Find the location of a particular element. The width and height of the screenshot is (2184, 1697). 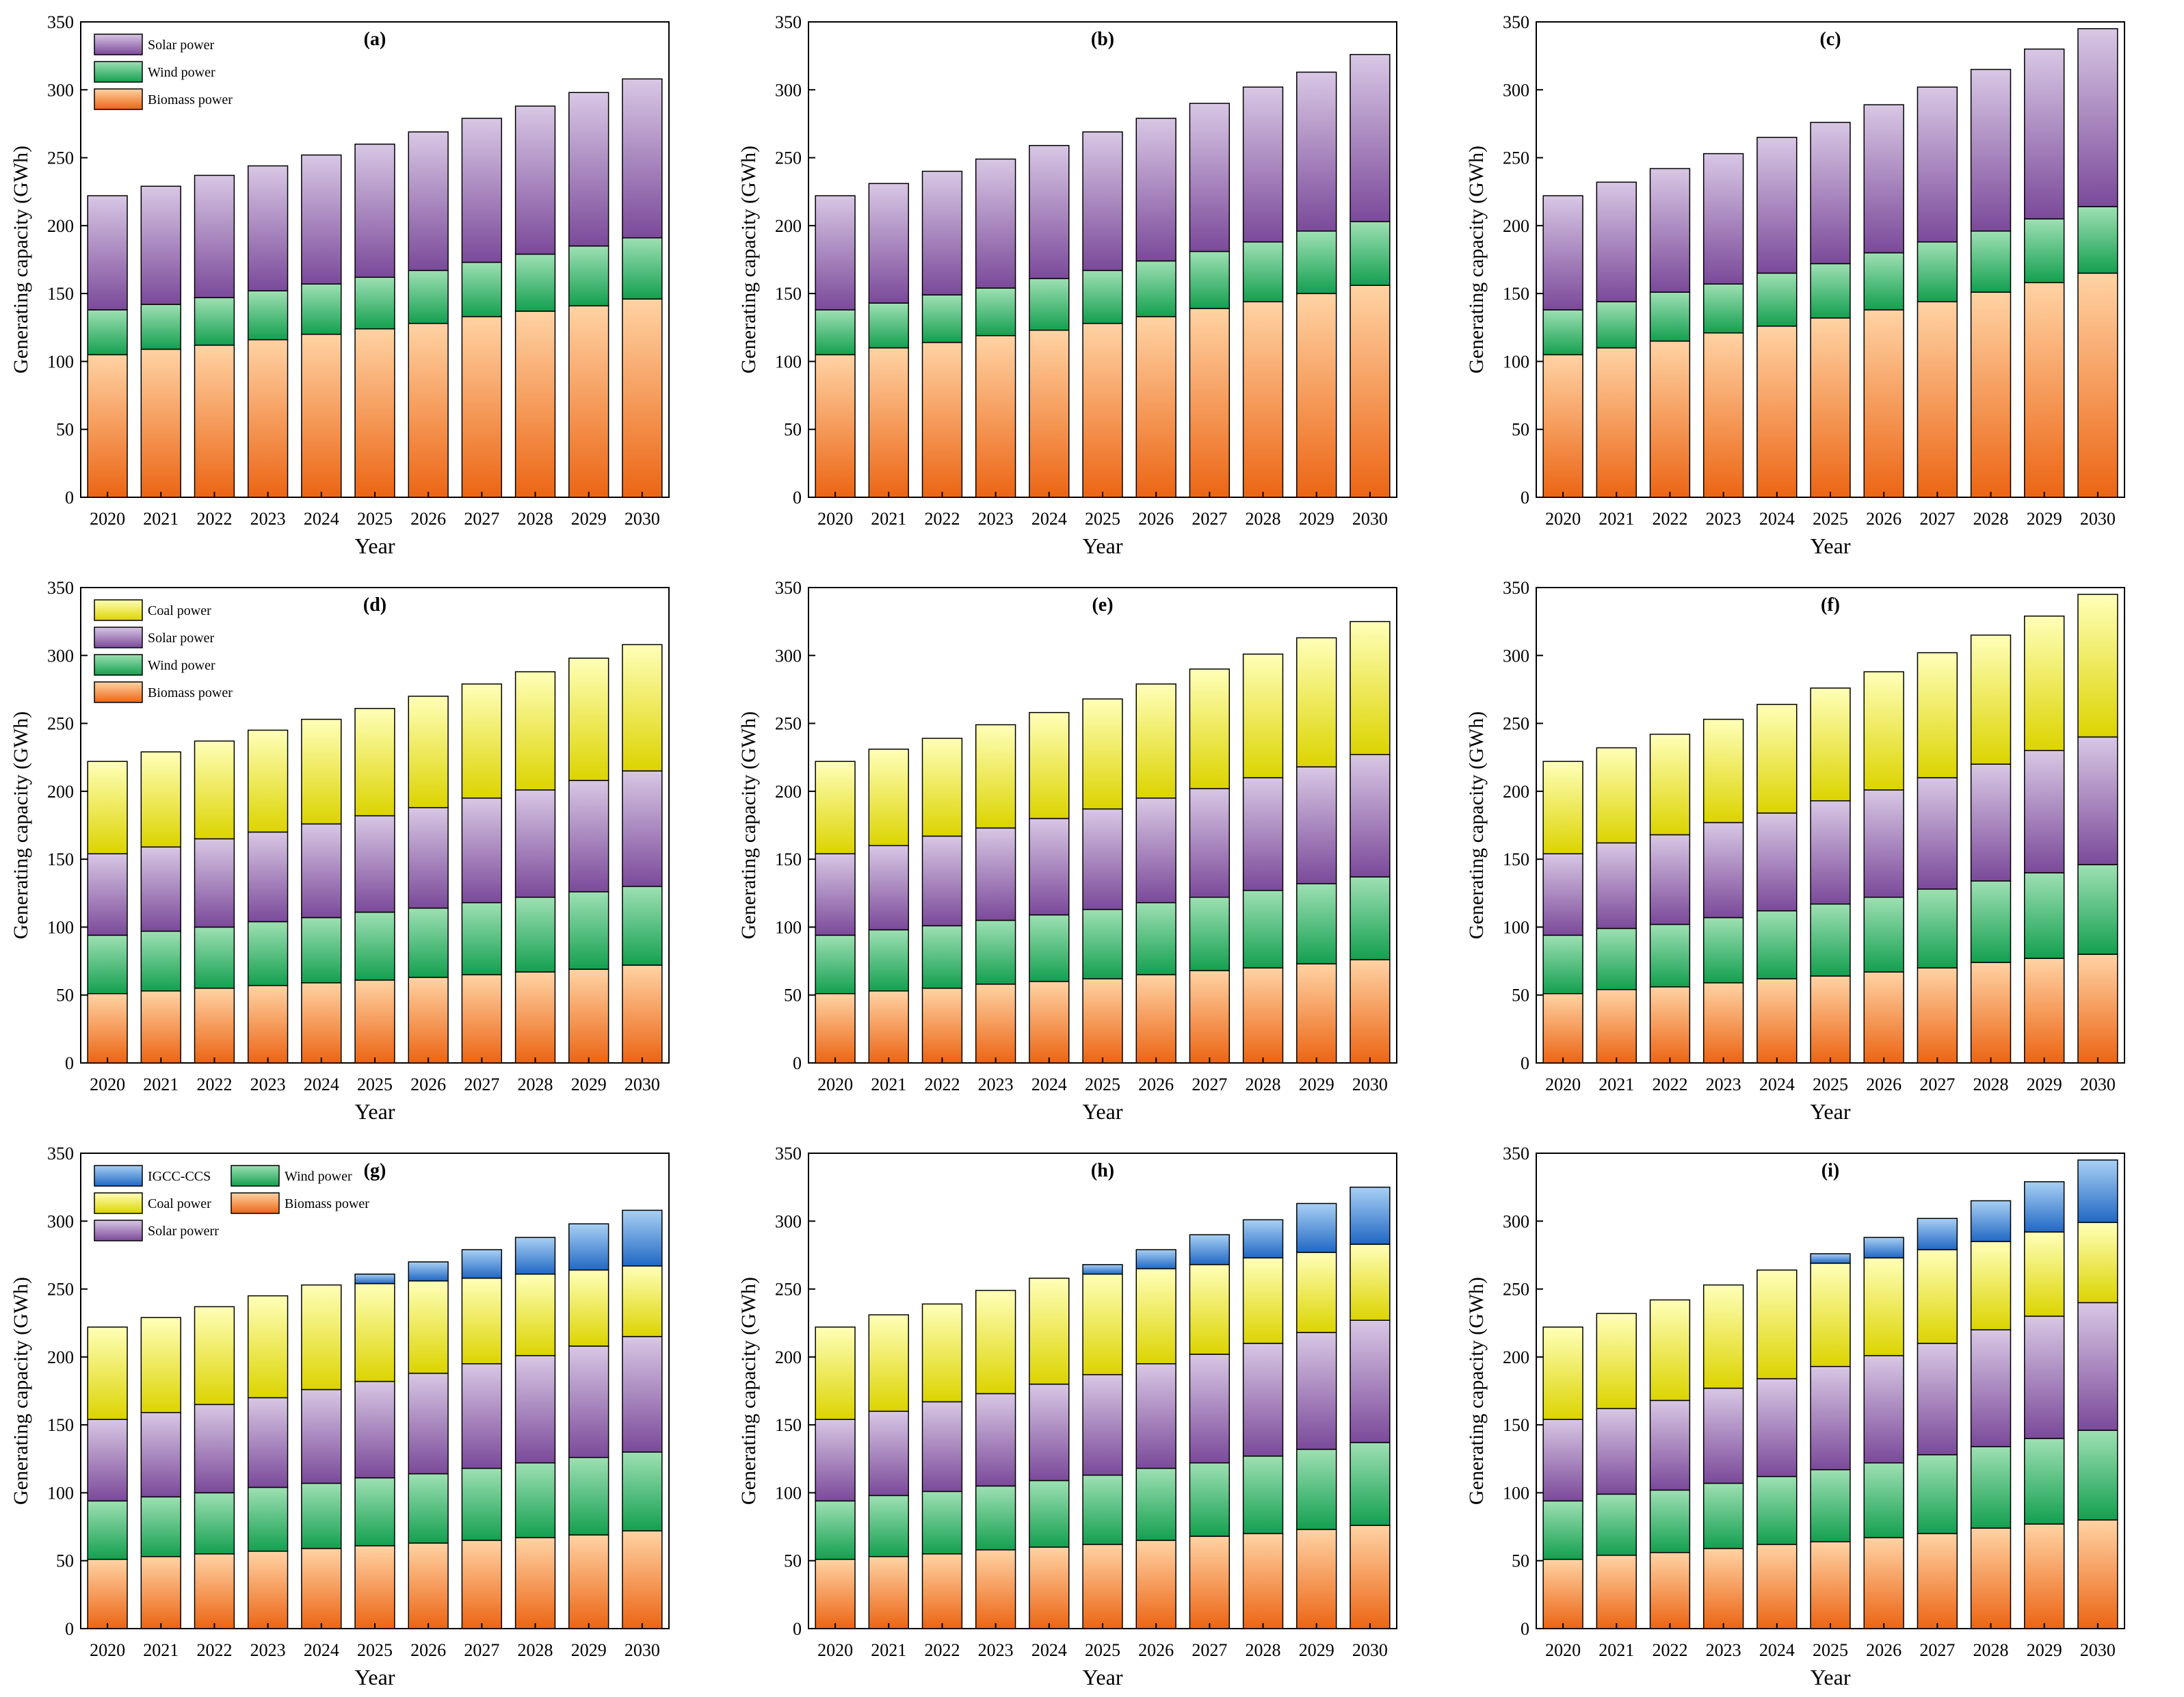

bar-coal-2021 is located at coordinates (1616, 1361).